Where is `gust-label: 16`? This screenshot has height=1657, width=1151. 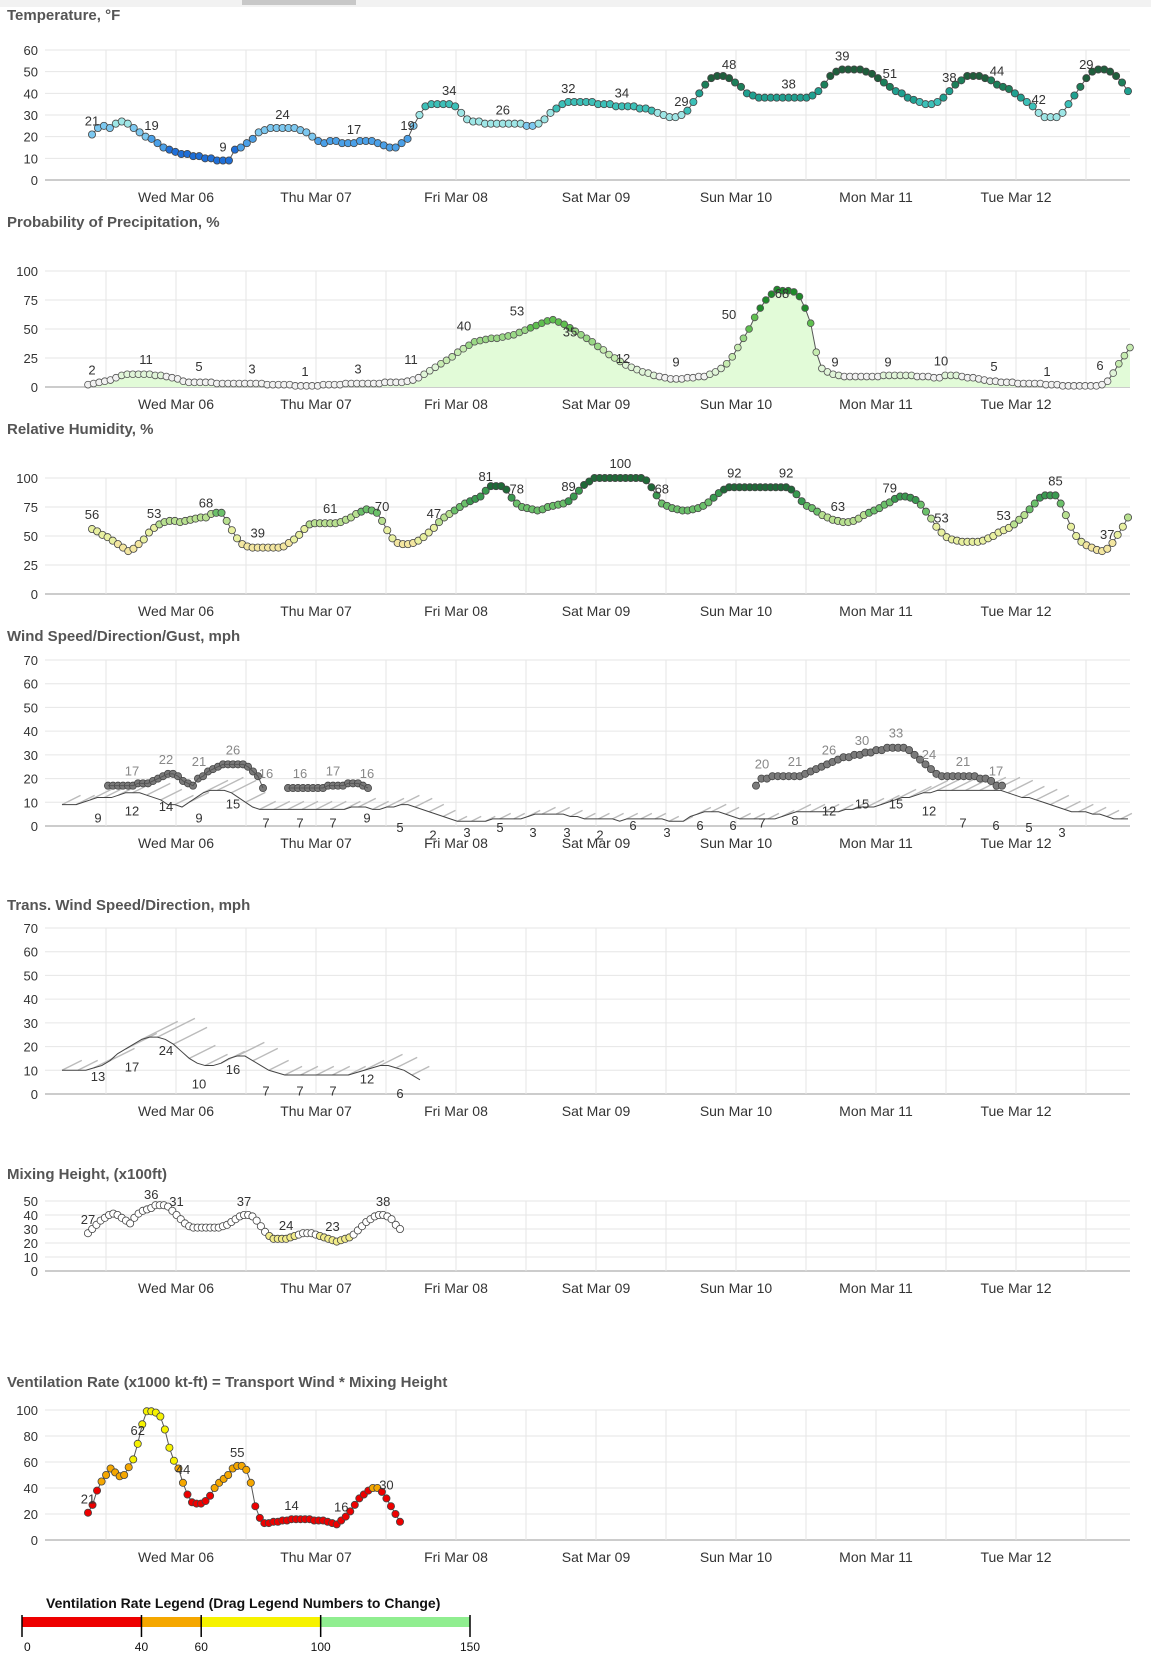 gust-label: 16 is located at coordinates (266, 773).